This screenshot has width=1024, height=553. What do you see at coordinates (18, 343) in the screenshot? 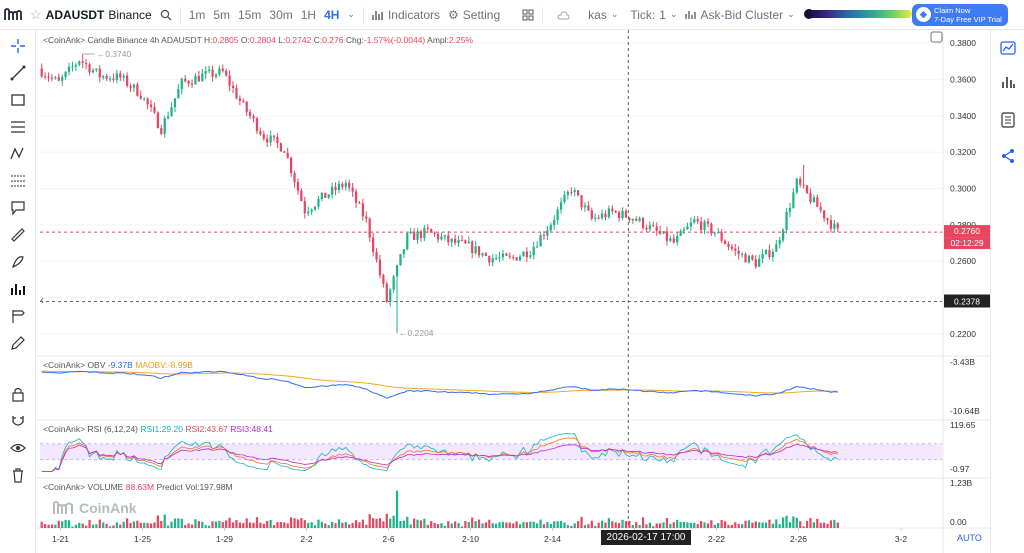
I see `pencil-icon` at bounding box center [18, 343].